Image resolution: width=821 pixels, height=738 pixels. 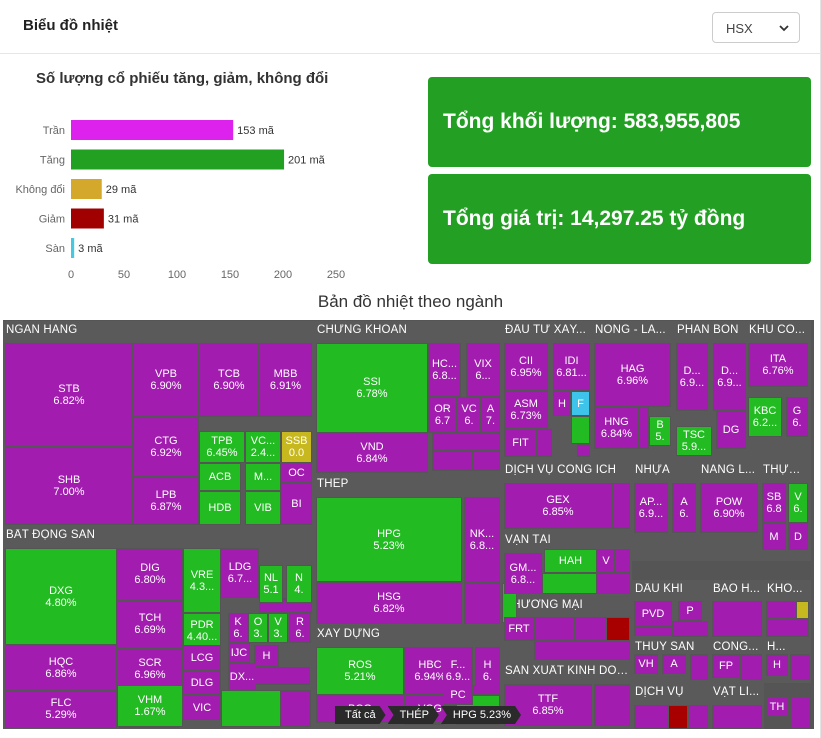 What do you see at coordinates (774, 503) in the screenshot?
I see `stock-tile: SB 6.8` at bounding box center [774, 503].